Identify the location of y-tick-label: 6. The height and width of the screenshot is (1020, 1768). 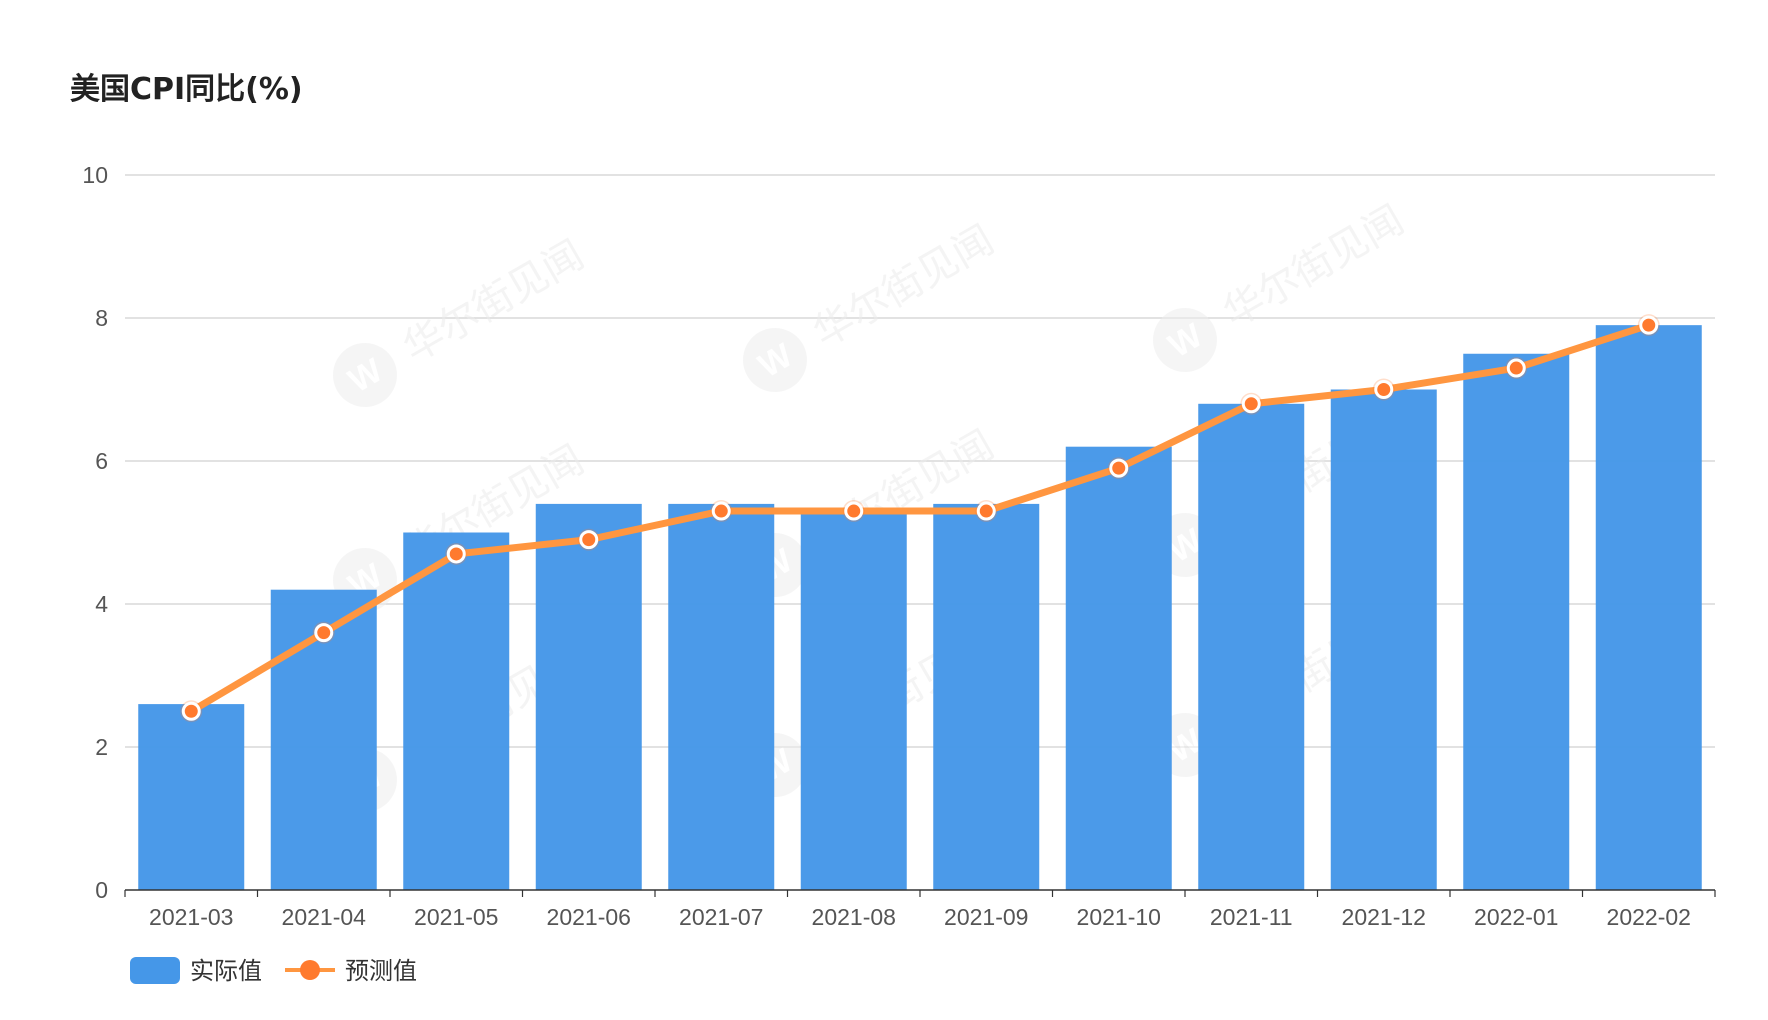
(101, 461).